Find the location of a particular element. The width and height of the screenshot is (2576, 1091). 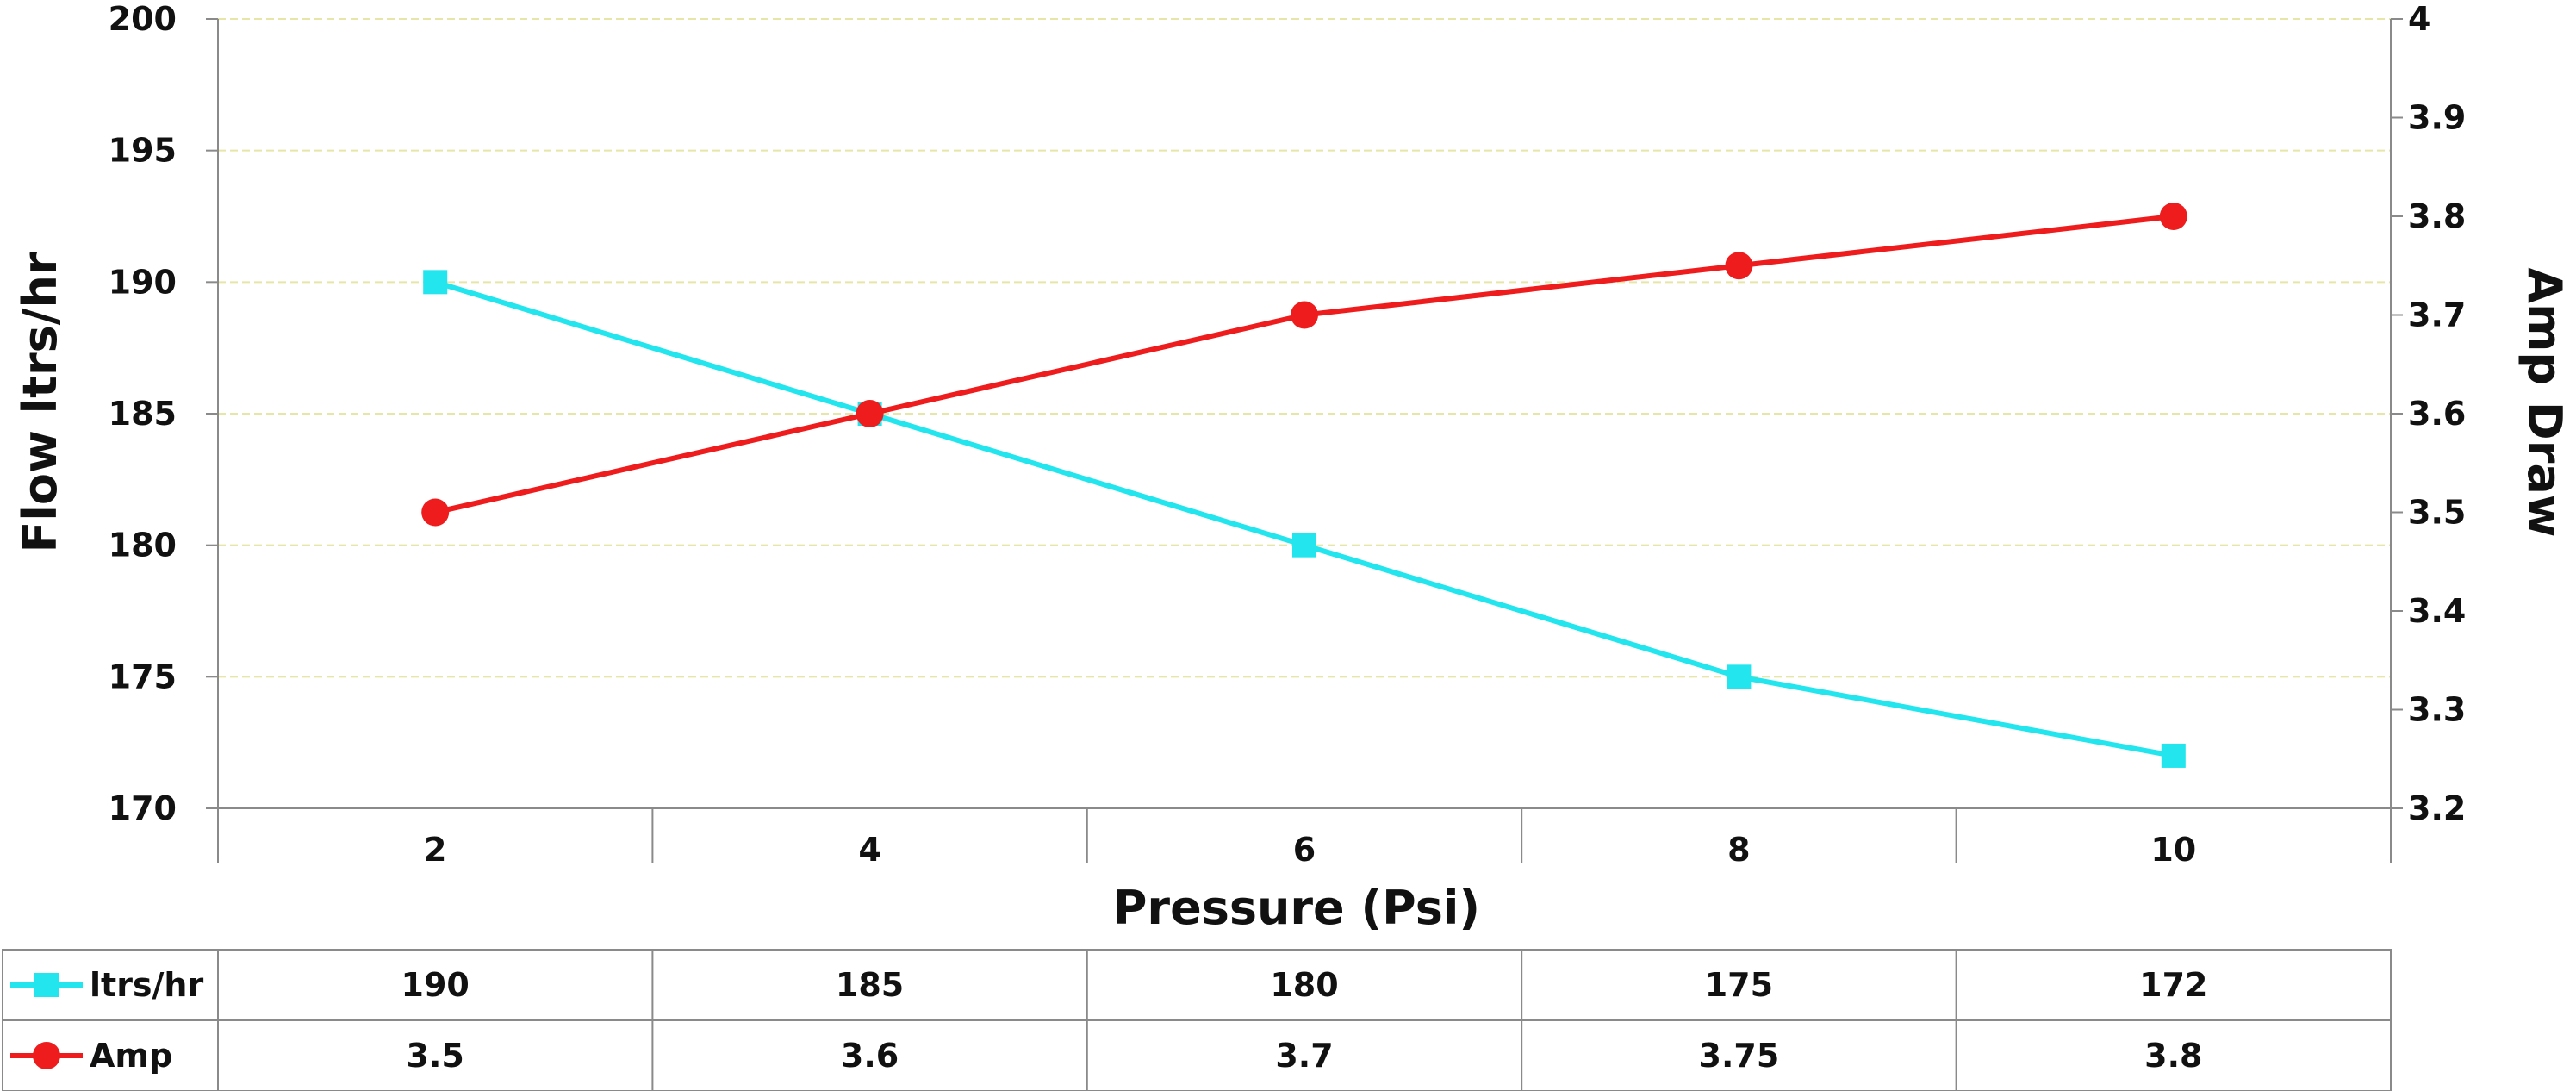

y-left-tick-label: 195 is located at coordinates (143, 151).